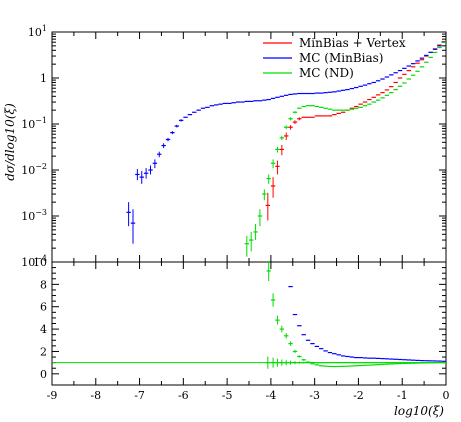  What do you see at coordinates (43, 374) in the screenshot?
I see `ratio-y-tick-label: 0` at bounding box center [43, 374].